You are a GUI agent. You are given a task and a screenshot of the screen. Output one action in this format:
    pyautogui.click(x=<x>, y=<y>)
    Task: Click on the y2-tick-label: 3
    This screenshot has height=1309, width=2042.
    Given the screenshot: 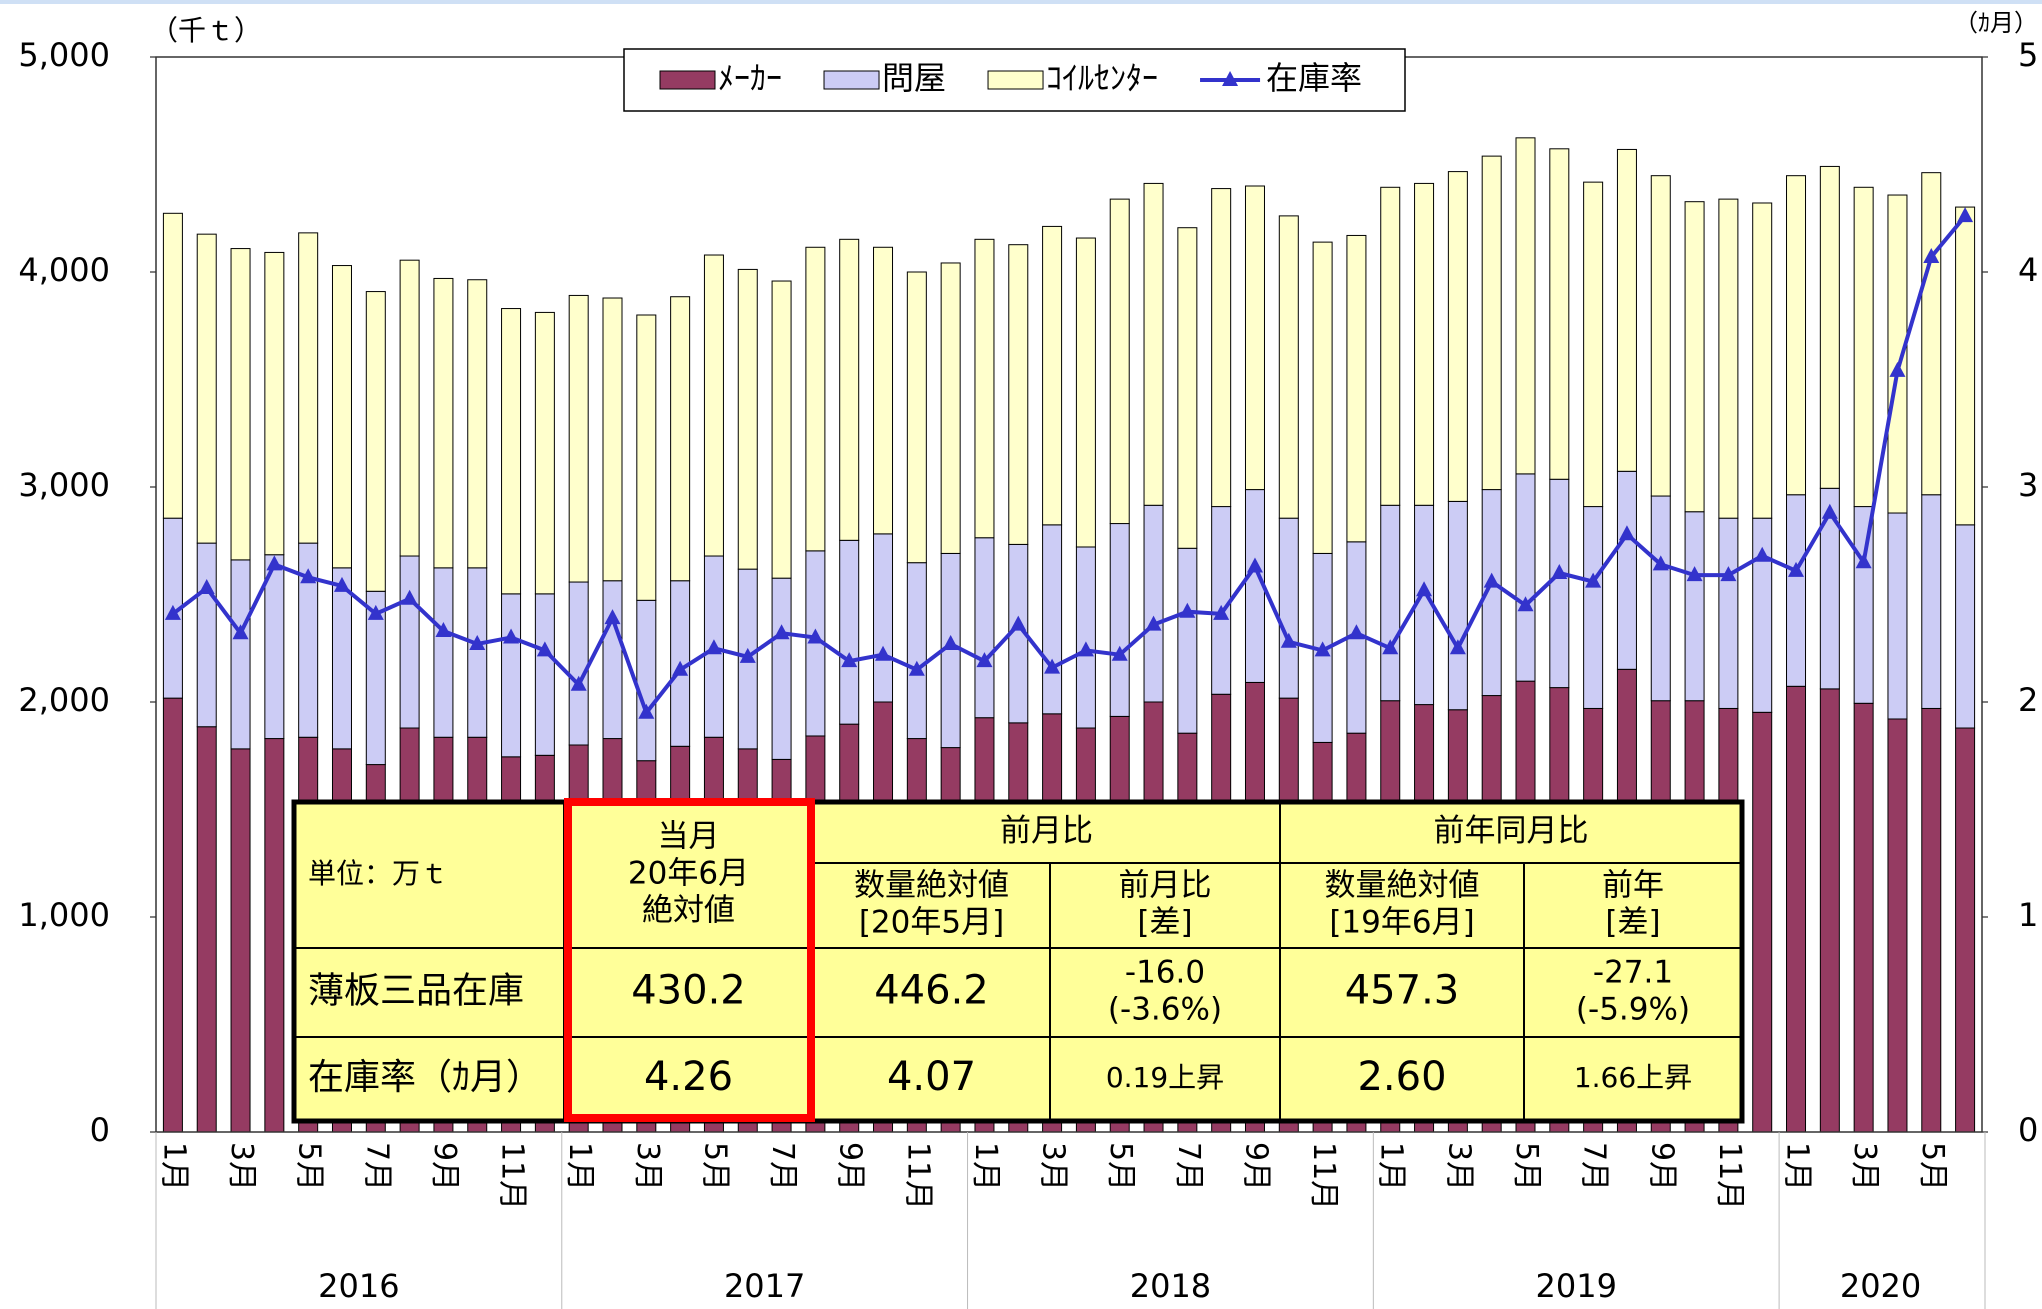 What is the action you would take?
    pyautogui.click(x=2028, y=485)
    